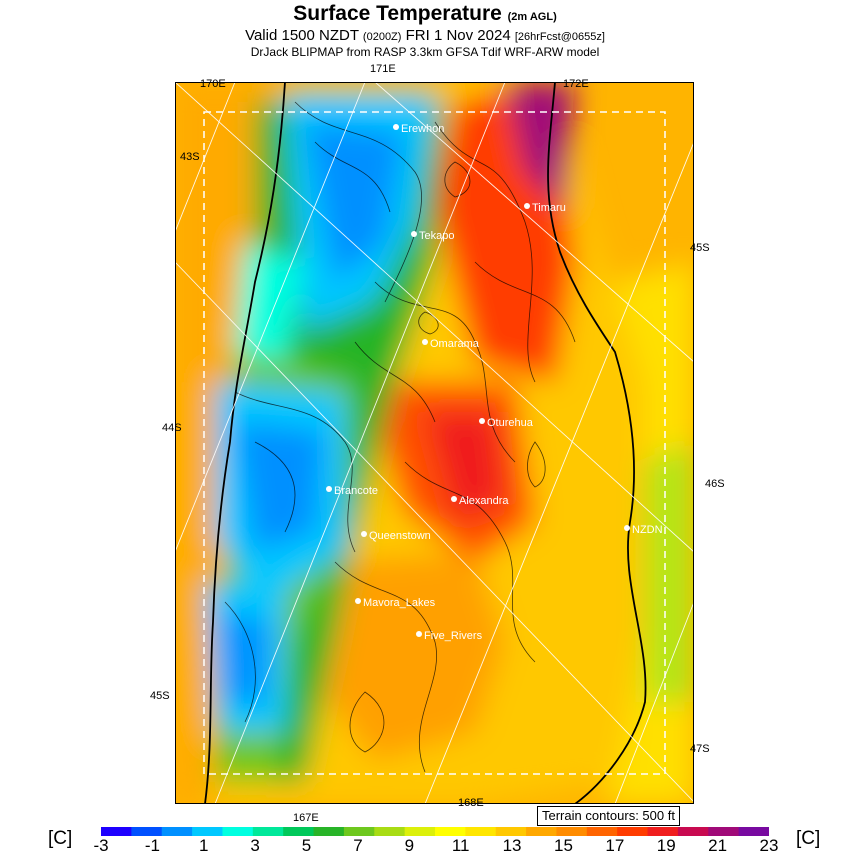 This screenshot has width=850, height=860. I want to click on colorbar-tick-label: 5, so click(306, 845).